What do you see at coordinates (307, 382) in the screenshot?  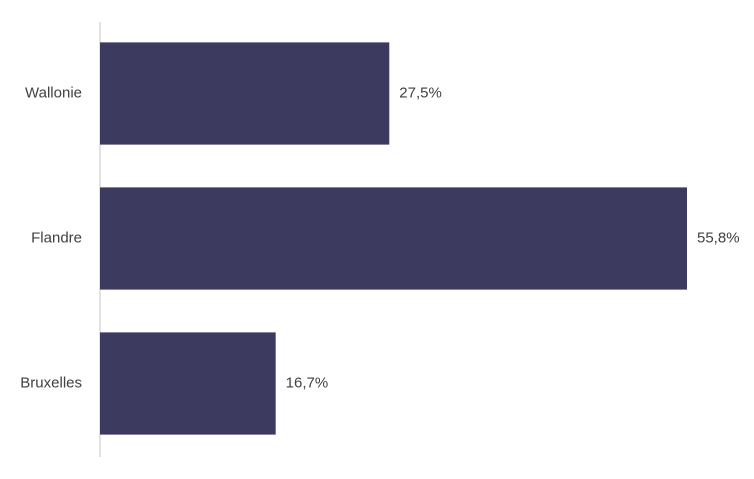 I see `data-label: 16,7%` at bounding box center [307, 382].